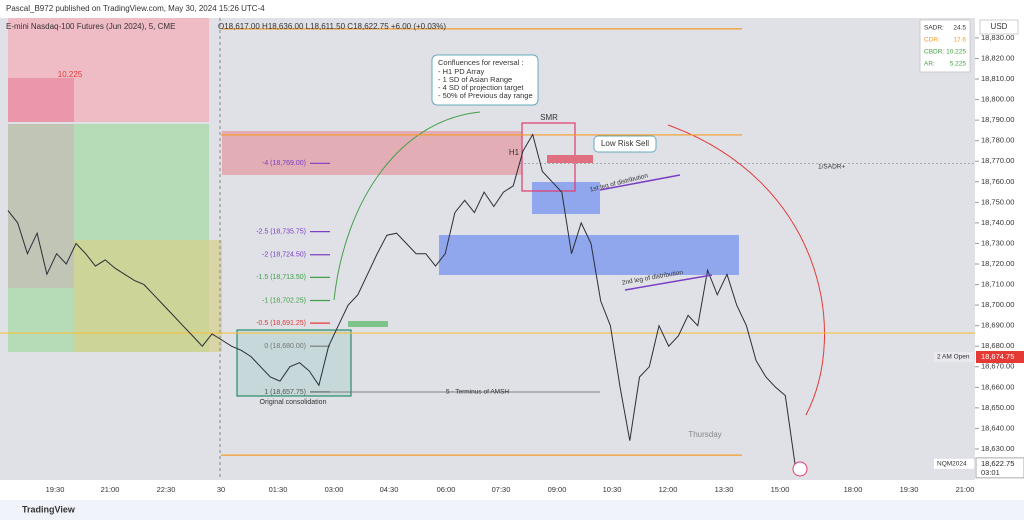 This screenshot has height=525, width=1024. What do you see at coordinates (959, 28) in the screenshot?
I see `stat-value: 24.5` at bounding box center [959, 28].